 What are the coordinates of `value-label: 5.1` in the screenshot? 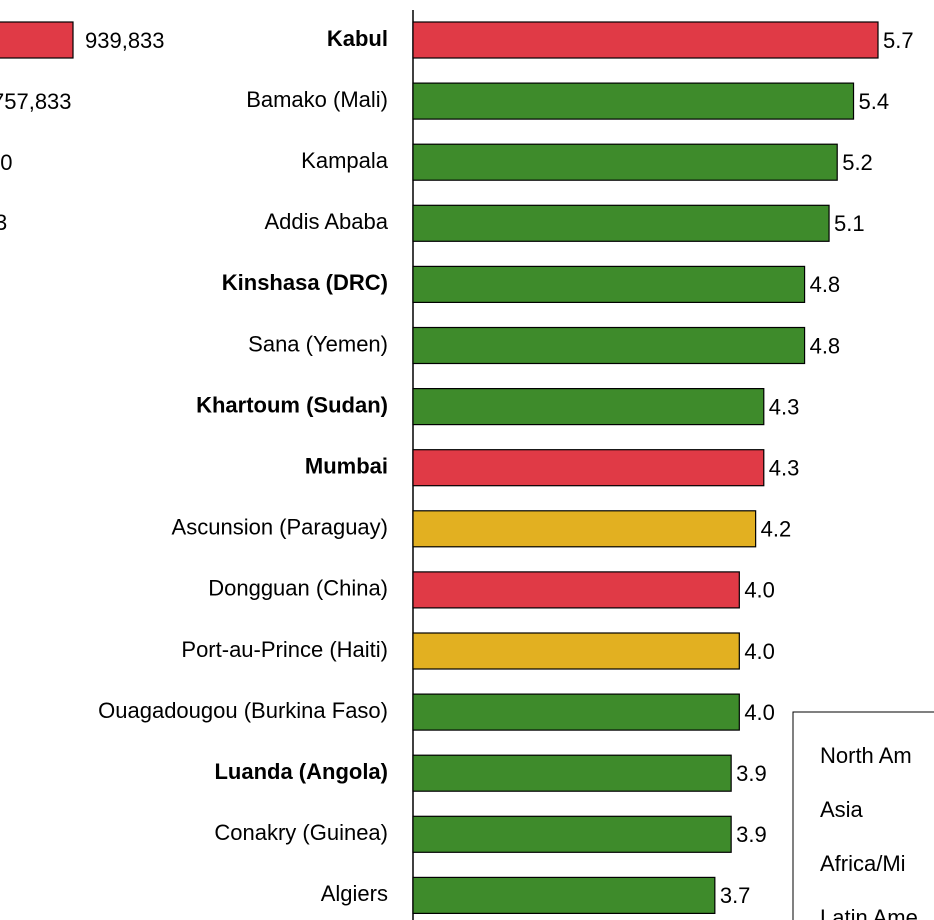 It's located at (849, 223).